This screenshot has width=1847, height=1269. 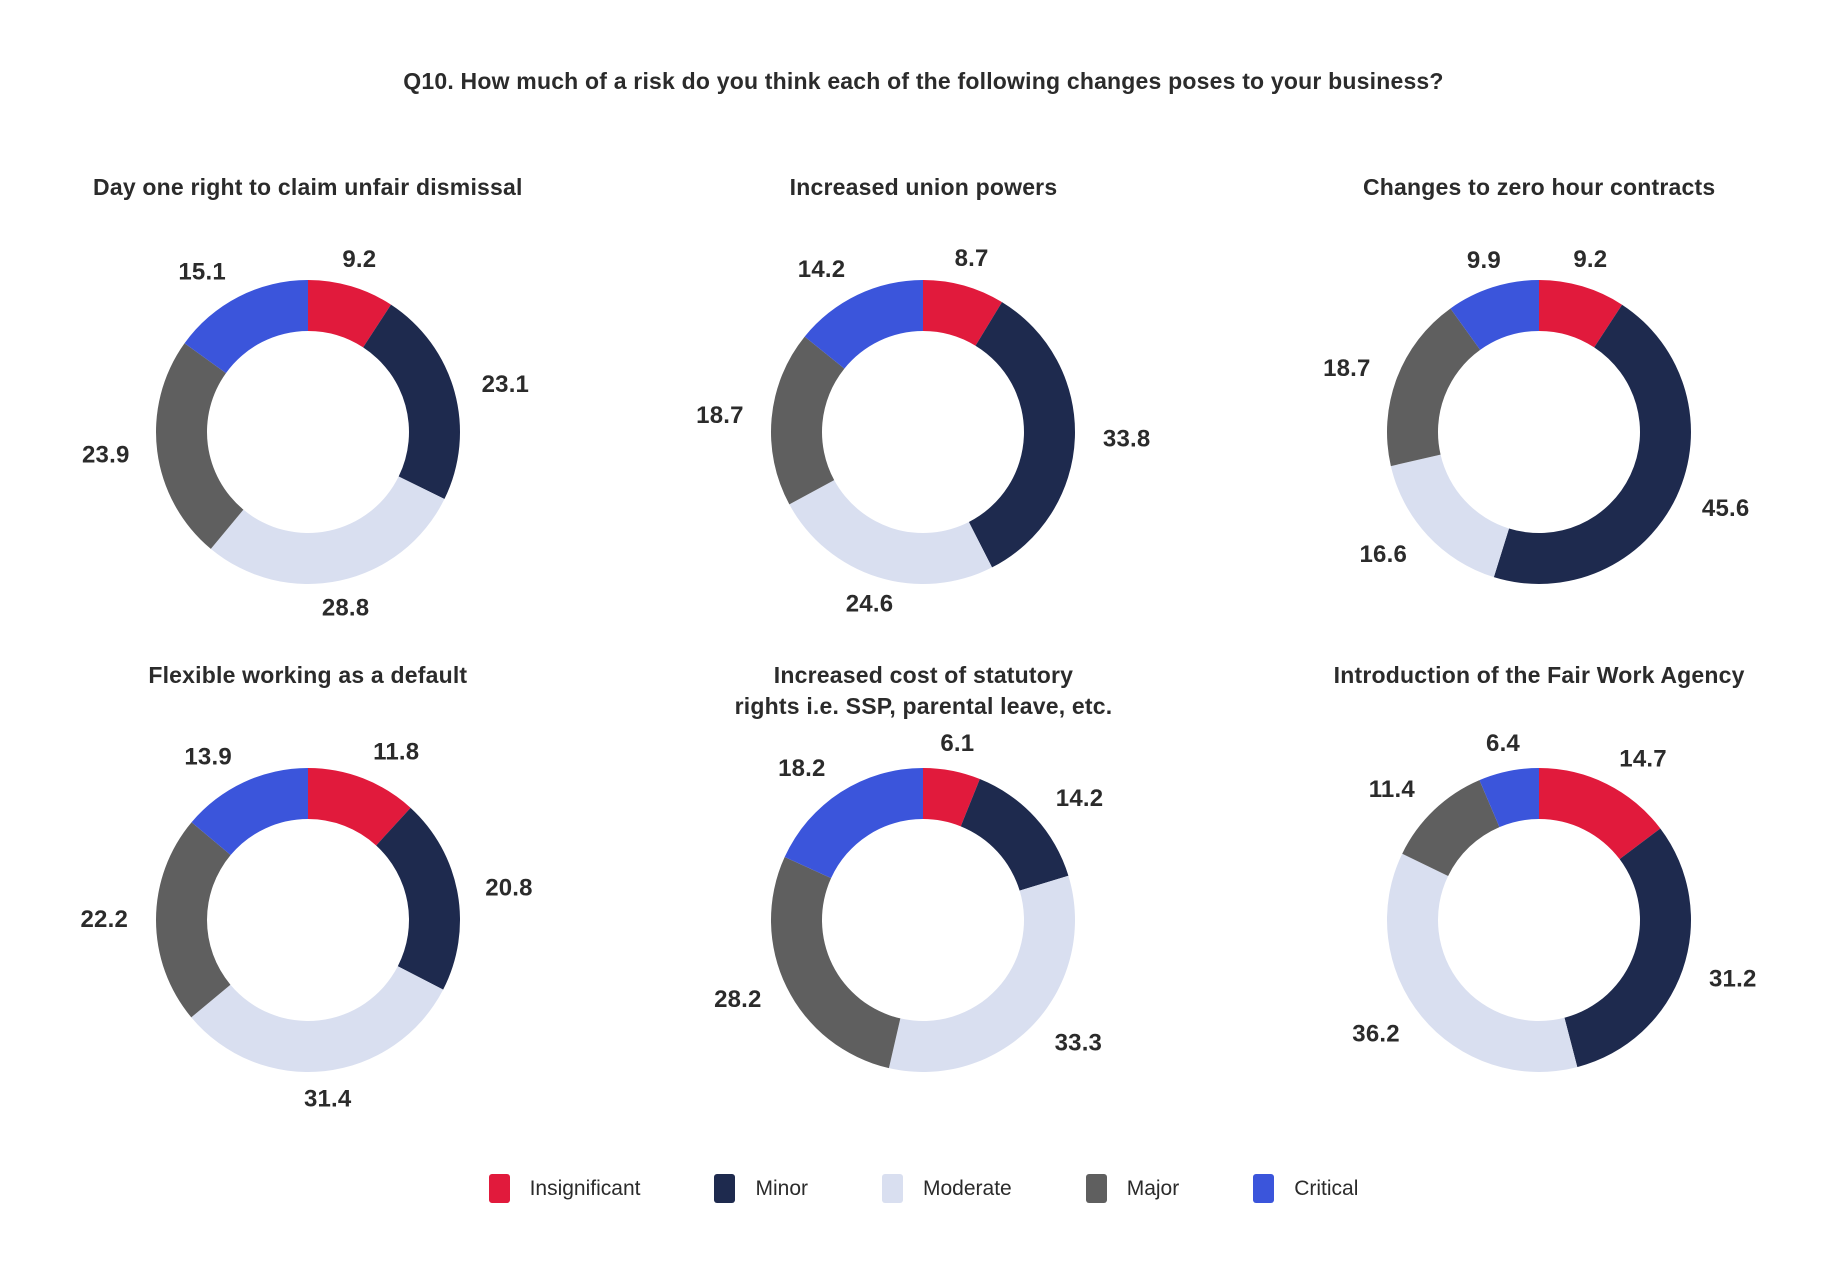 I want to click on chart-title-fair-work-agency: Introduction of the Fair Work Agency, so click(x=1539, y=675).